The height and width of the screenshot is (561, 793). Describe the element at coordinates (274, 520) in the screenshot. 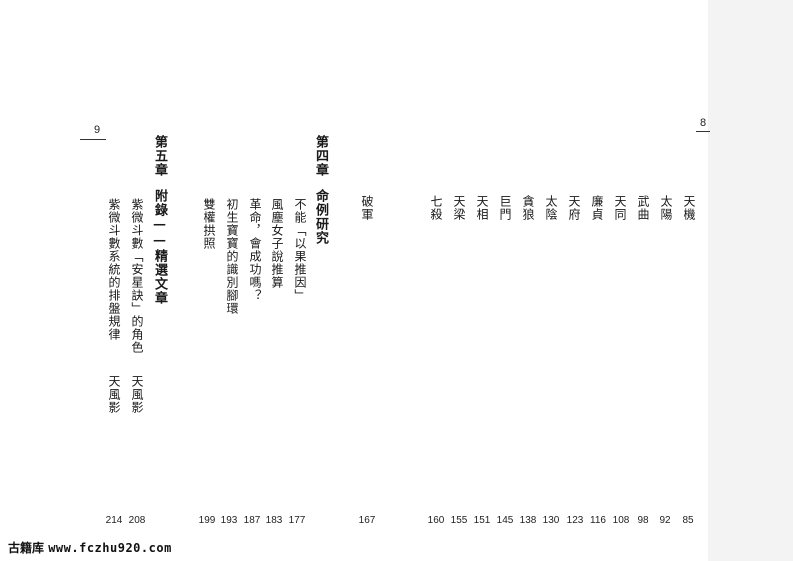

I see `toc-page-number: 183` at that location.